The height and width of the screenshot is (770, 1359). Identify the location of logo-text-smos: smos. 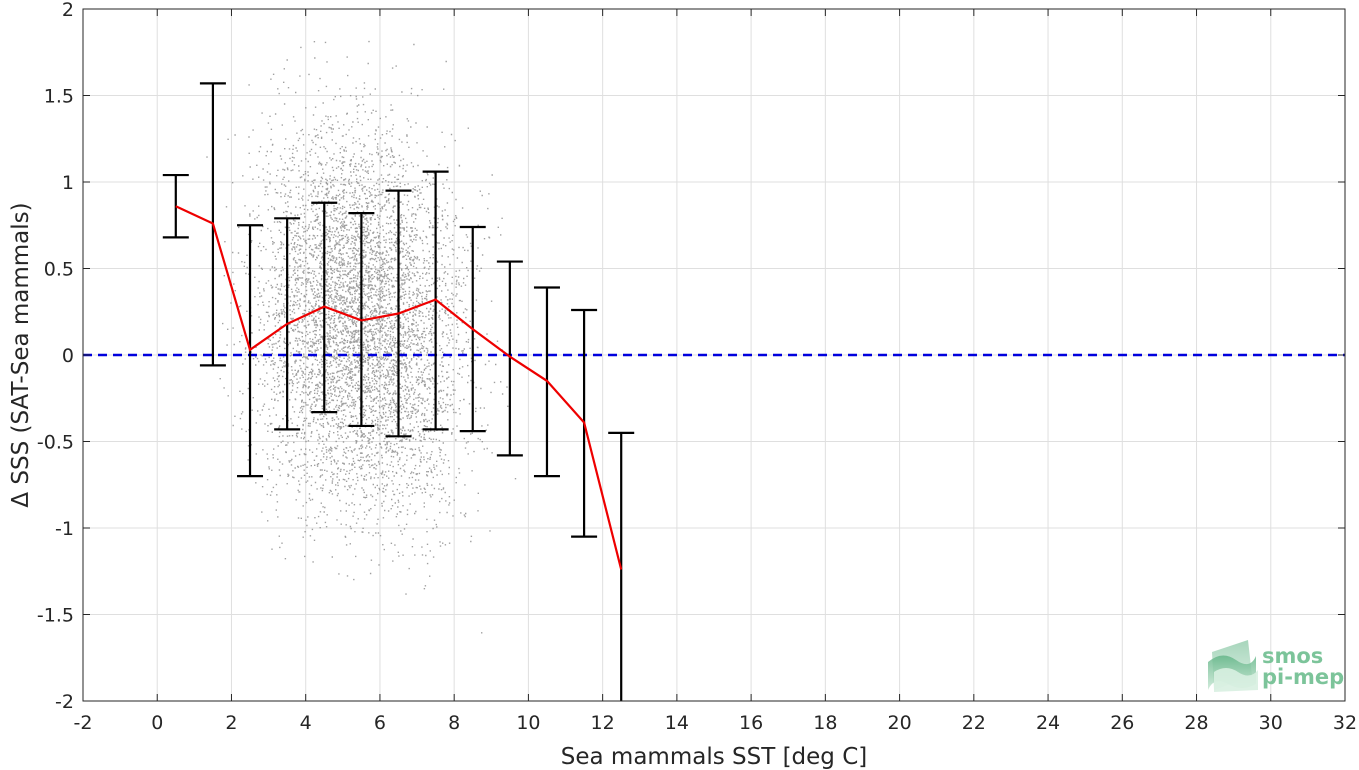
(1292, 656).